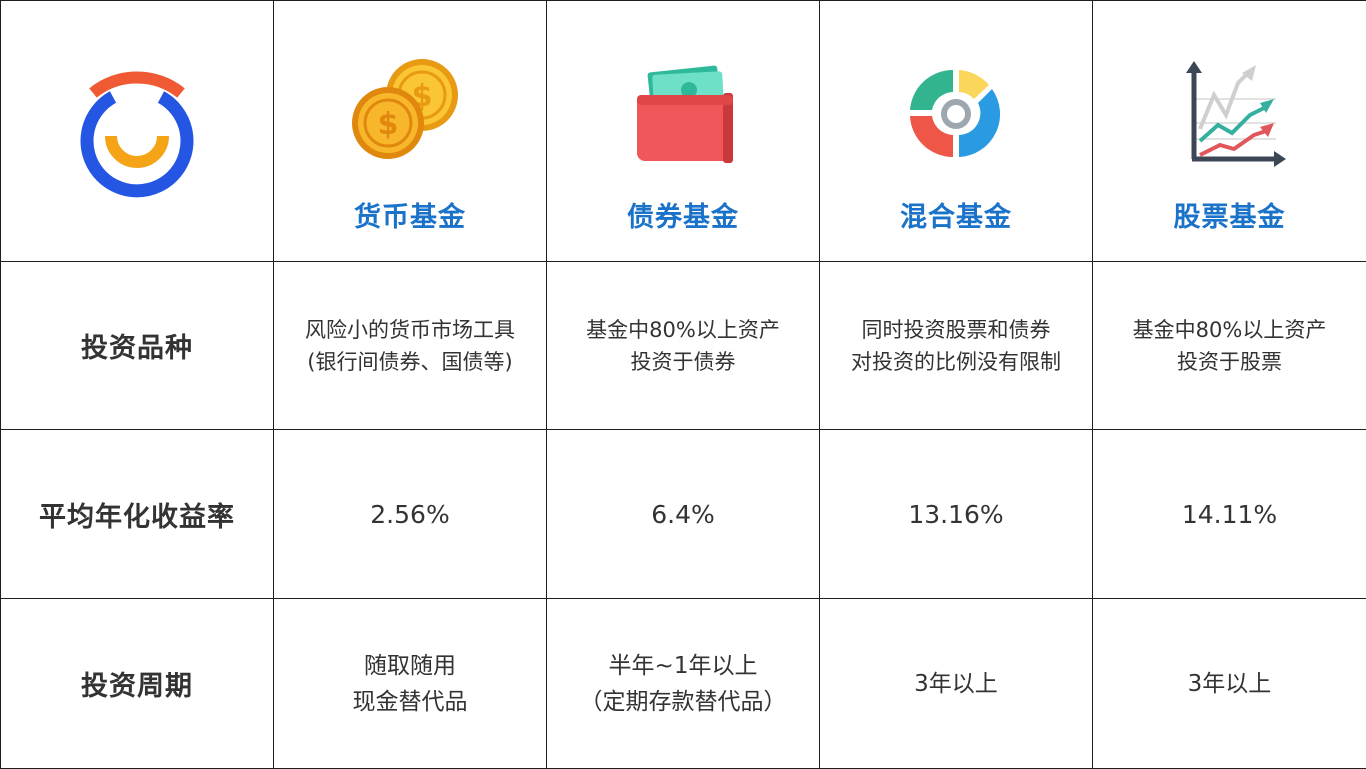 The width and height of the screenshot is (1366, 769). I want to click on table-cell: 6.4%, so click(683, 514).